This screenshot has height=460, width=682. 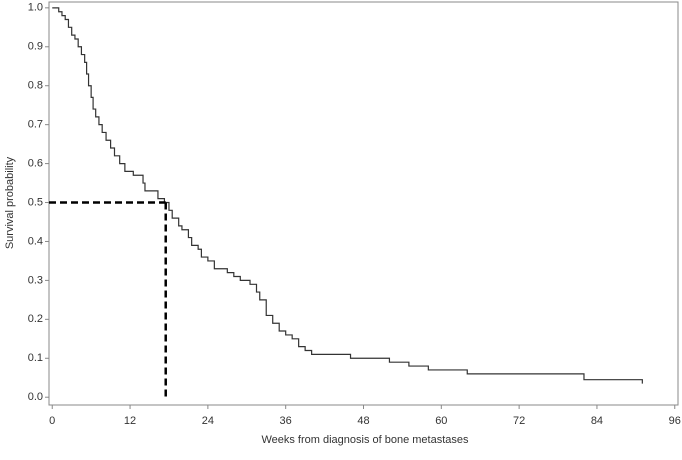 I want to click on y-tick-label: 0.4, so click(x=35, y=241).